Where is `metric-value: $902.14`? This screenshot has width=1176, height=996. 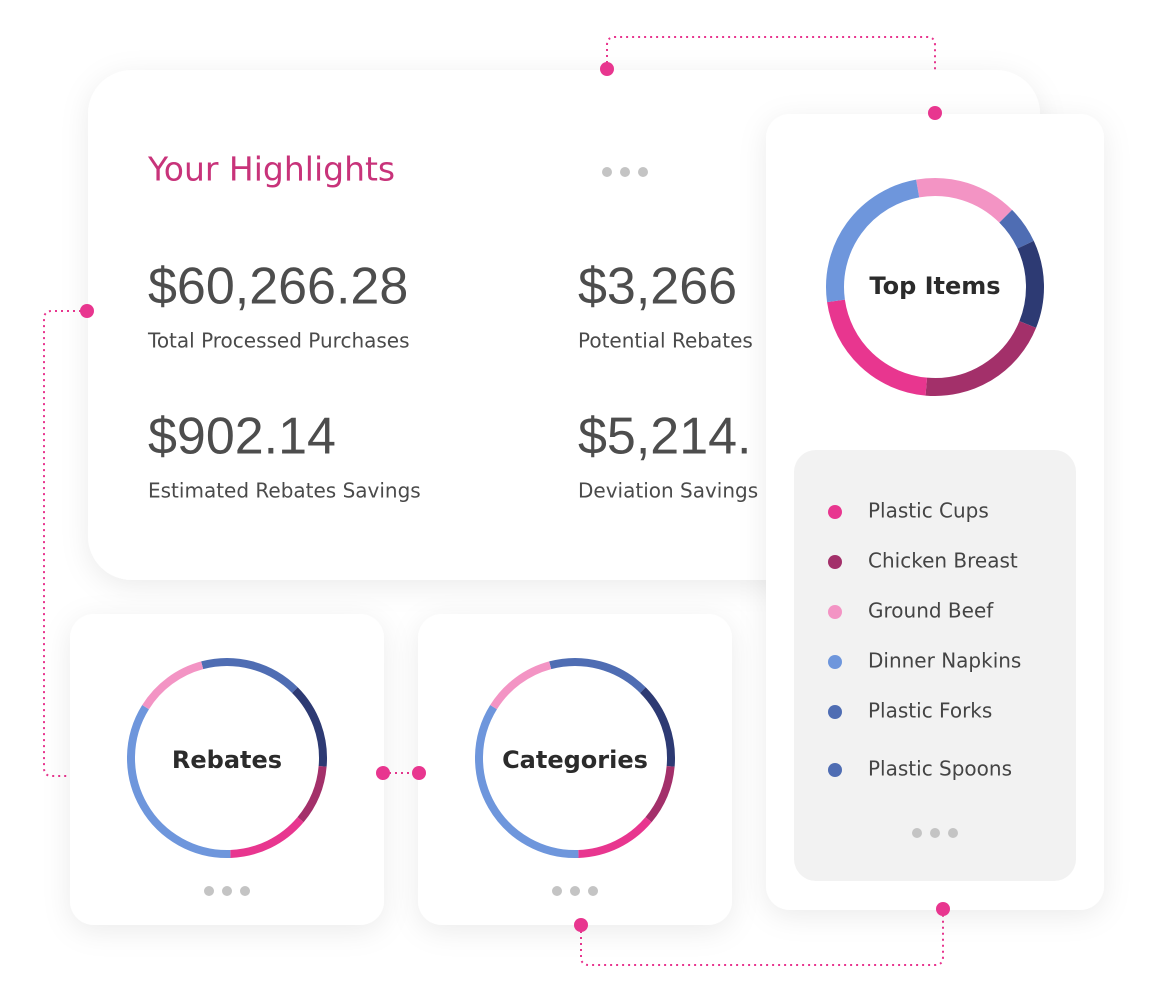
metric-value: $902.14 is located at coordinates (242, 437).